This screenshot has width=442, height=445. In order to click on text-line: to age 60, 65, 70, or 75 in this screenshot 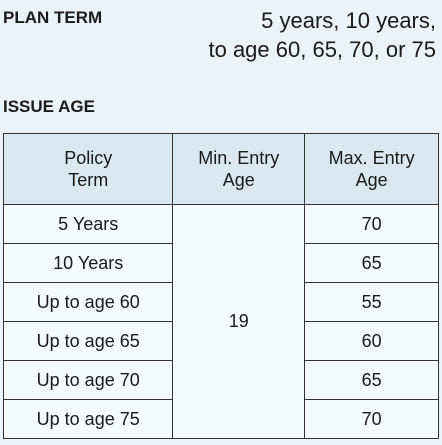, I will do `click(322, 49)`.